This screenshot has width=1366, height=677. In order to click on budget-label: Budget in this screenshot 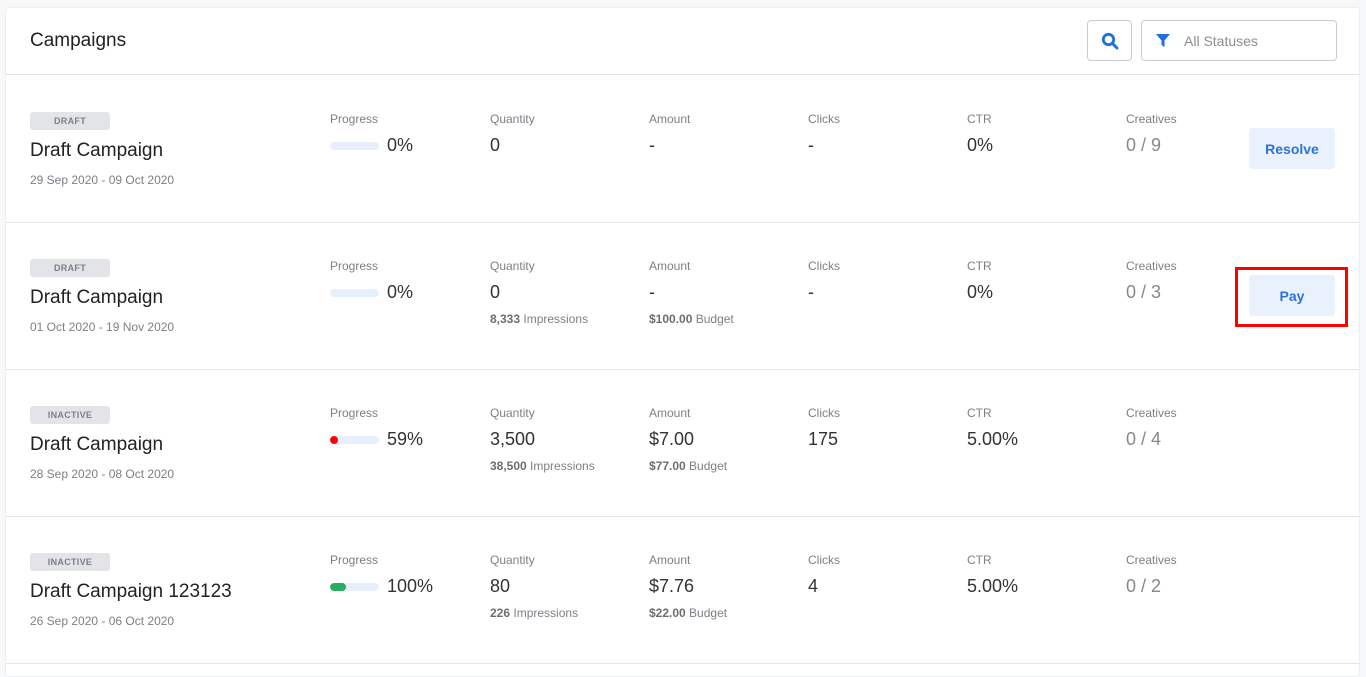, I will do `click(708, 613)`.